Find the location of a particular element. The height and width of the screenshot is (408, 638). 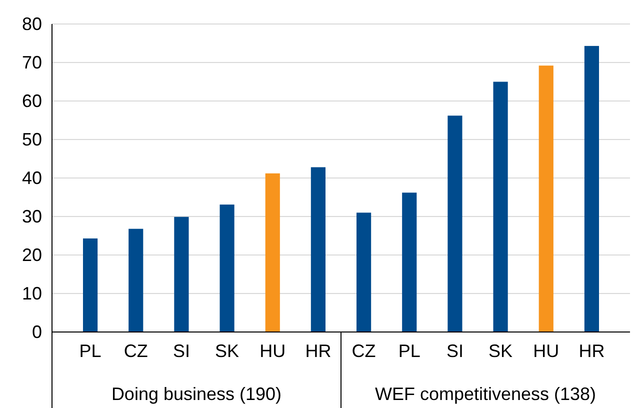

y-tick-label: 60 is located at coordinates (32, 100).